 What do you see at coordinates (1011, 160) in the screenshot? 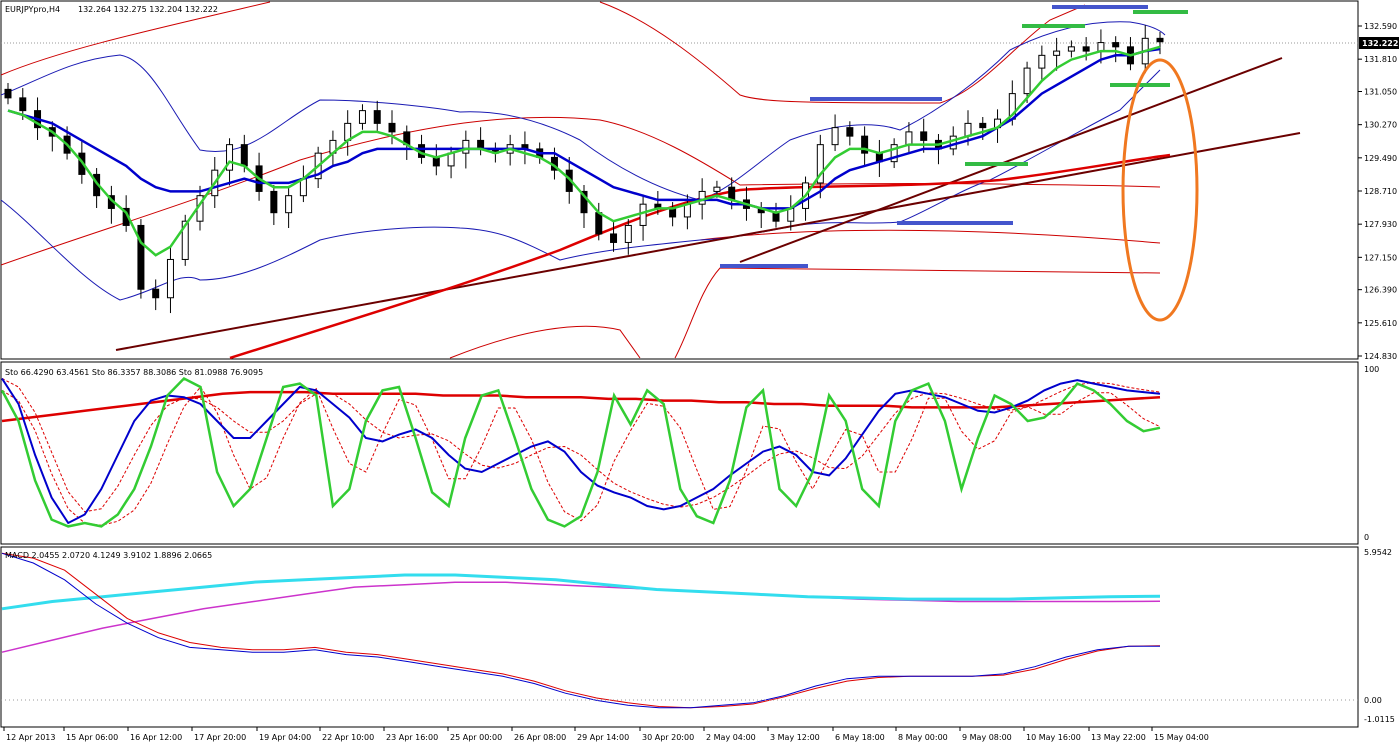
I see `trendline-upper` at bounding box center [1011, 160].